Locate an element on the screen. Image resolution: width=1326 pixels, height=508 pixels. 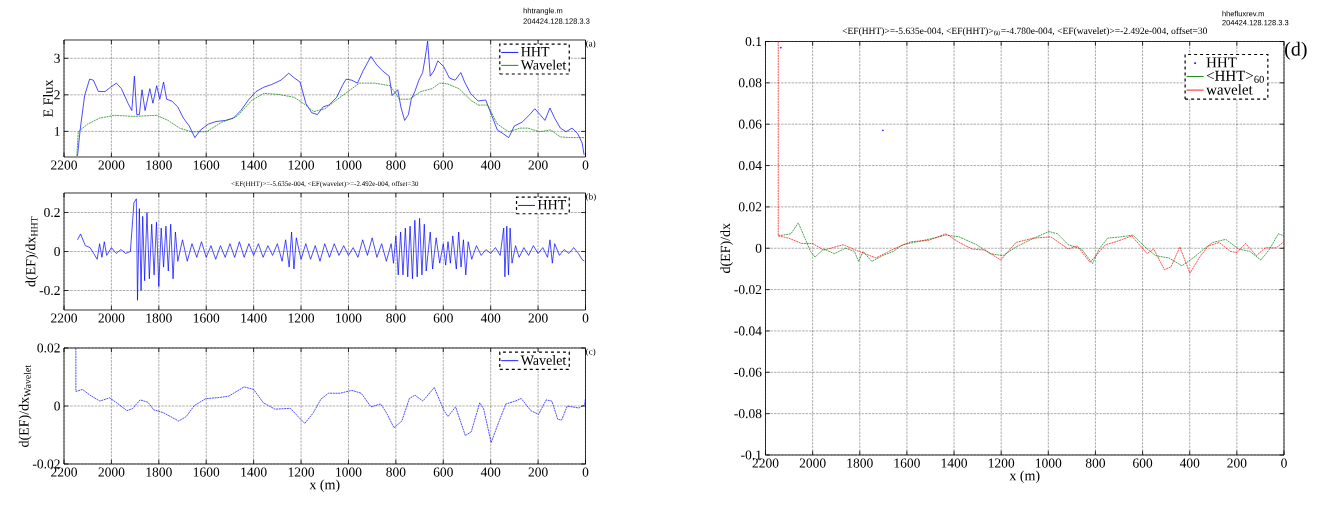
y-tick-label: 1 is located at coordinates (57, 131).